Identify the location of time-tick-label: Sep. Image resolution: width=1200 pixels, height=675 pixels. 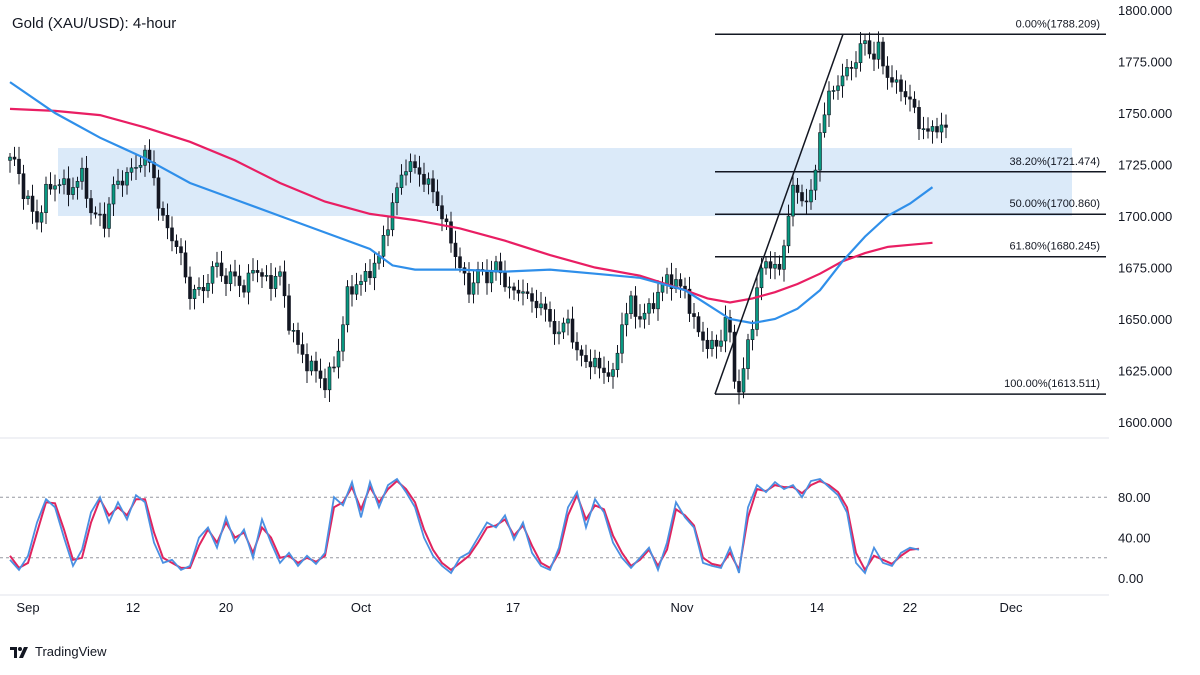
(27, 607).